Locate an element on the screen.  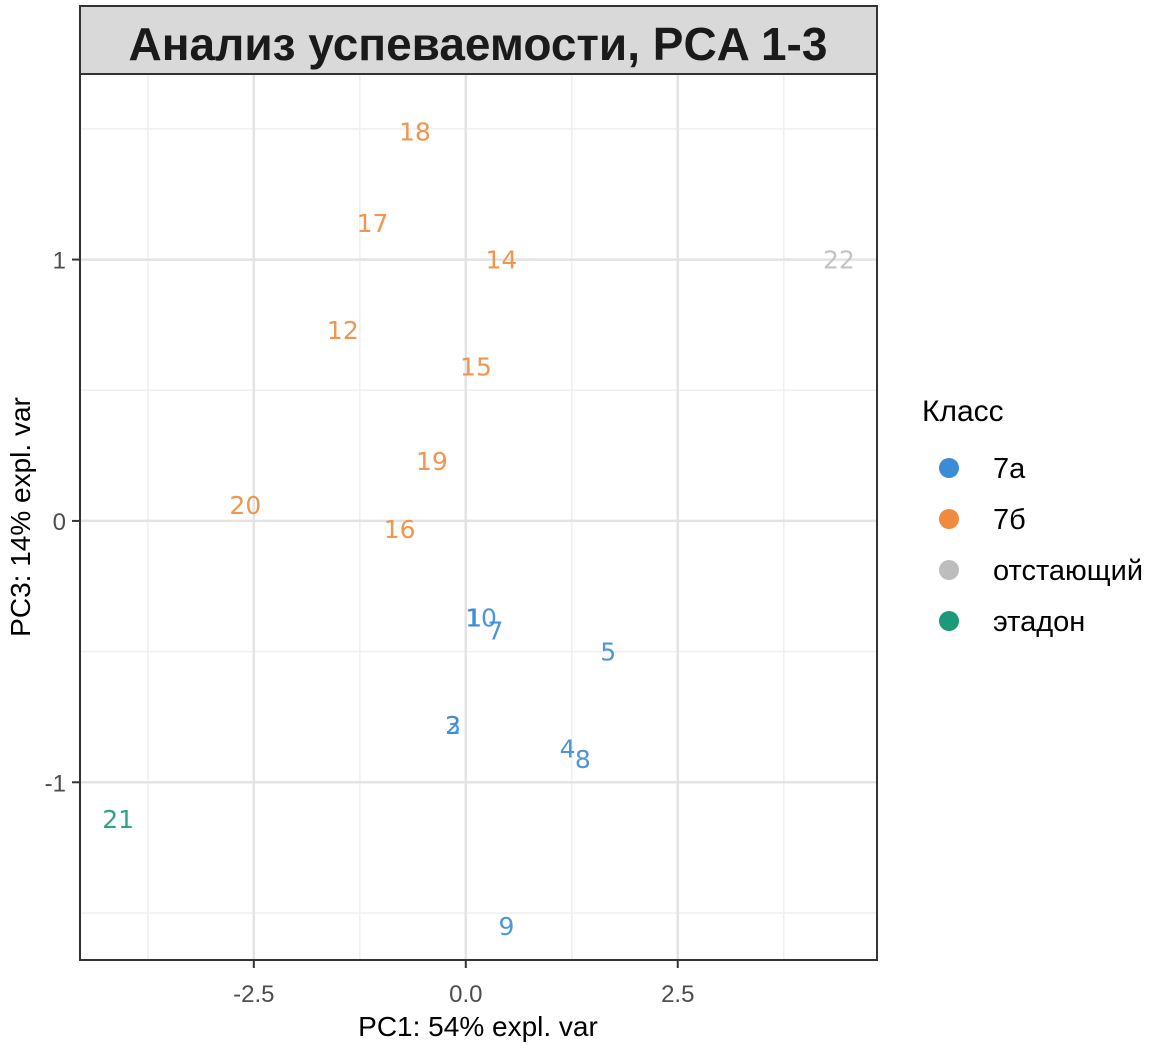
x-tick-label: 0.0 is located at coordinates (465, 994).